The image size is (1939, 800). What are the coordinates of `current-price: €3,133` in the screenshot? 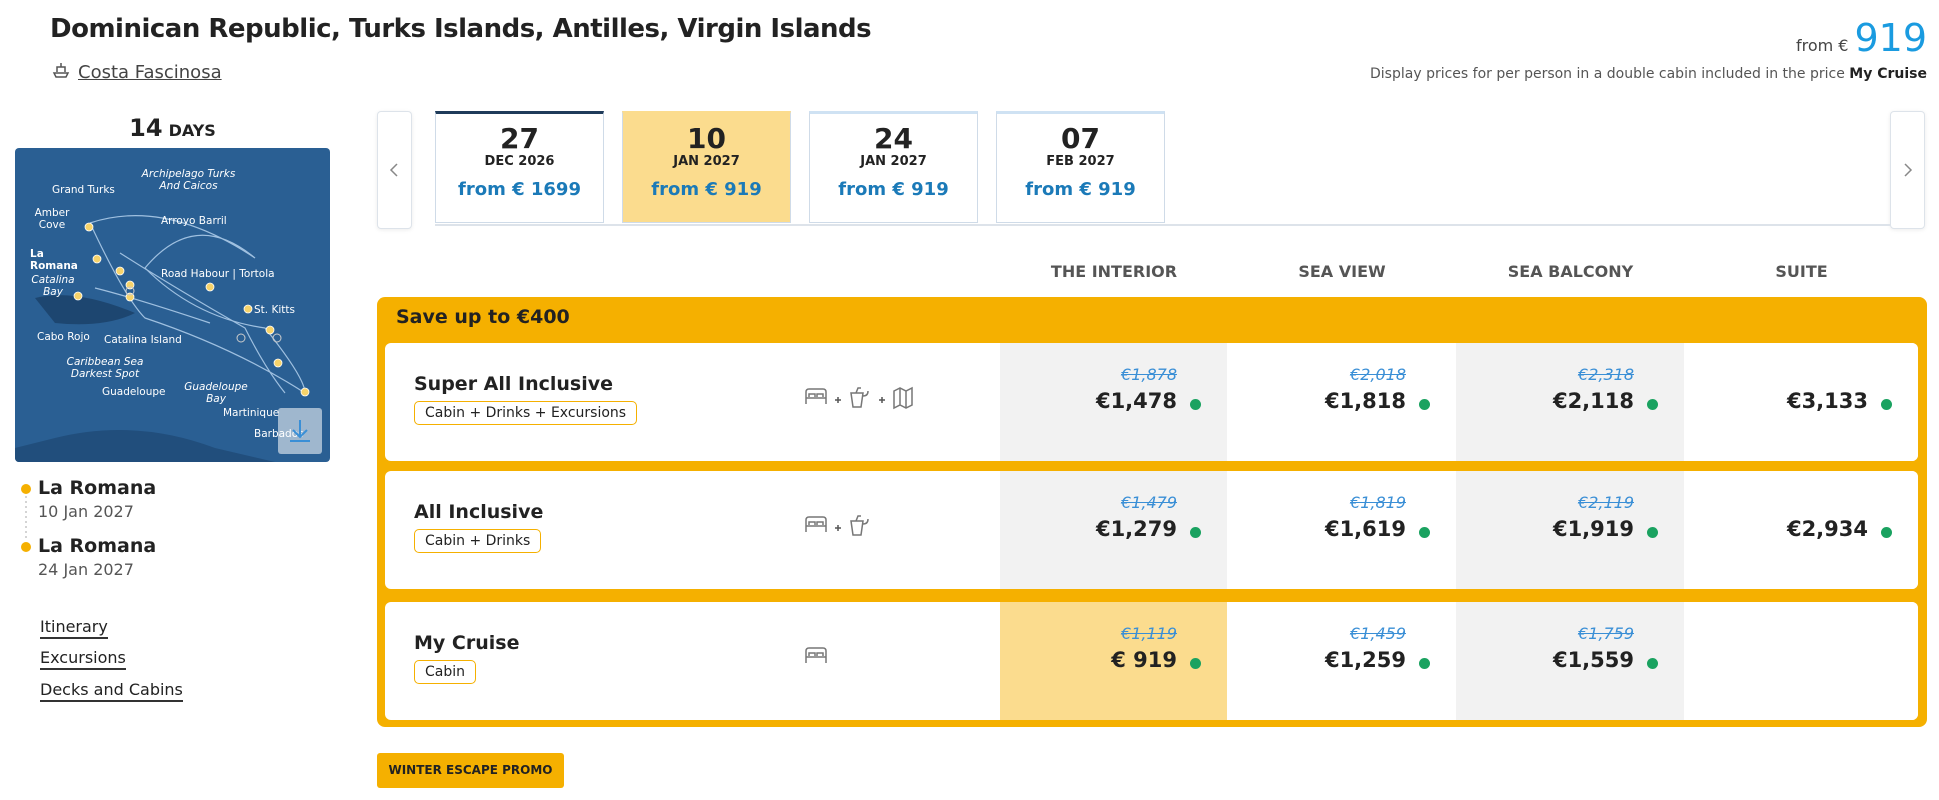 It's located at (1827, 401).